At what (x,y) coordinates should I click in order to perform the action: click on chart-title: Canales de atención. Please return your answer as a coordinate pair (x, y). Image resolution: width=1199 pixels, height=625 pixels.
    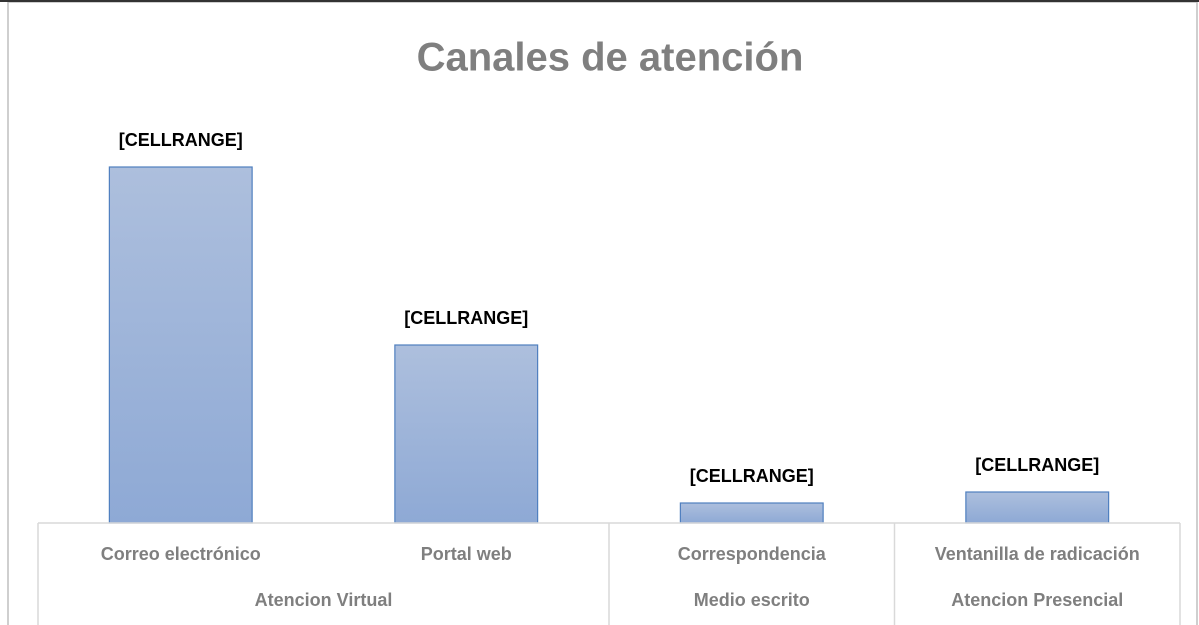
    Looking at the image, I should click on (610, 58).